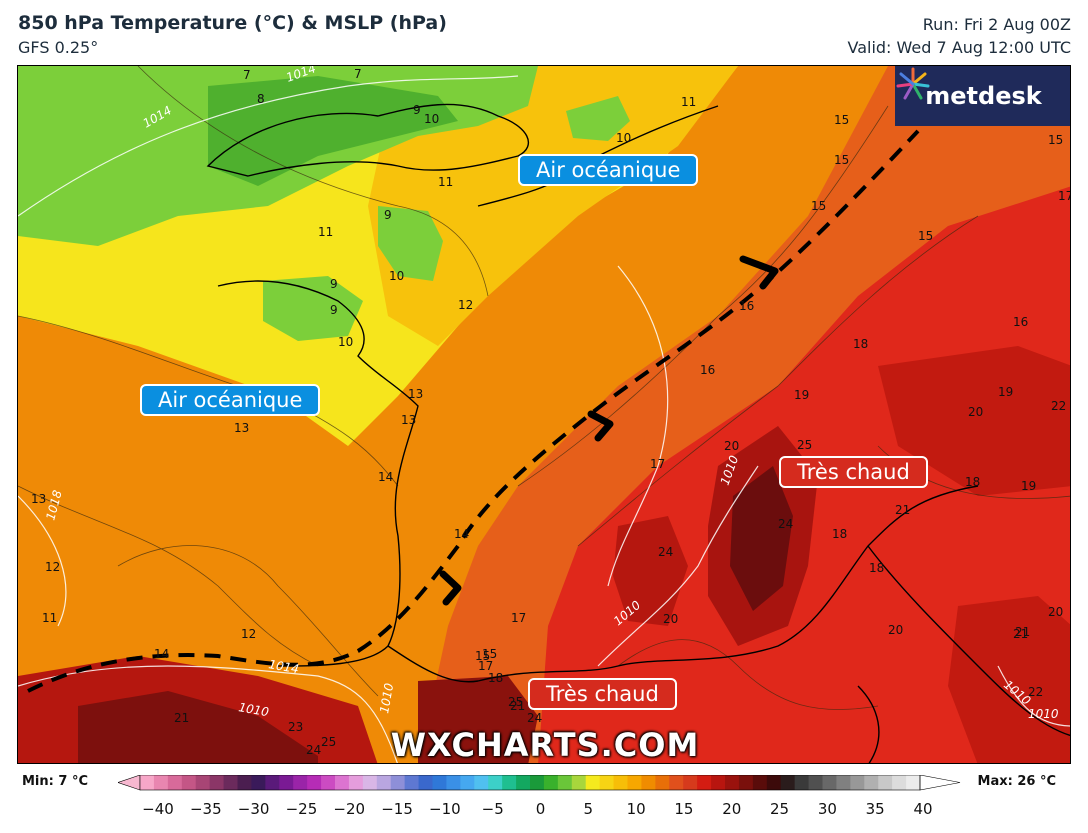 The image size is (1088, 833). What do you see at coordinates (853, 472) in the screenshot?
I see `label-hot-east: Très chaud` at bounding box center [853, 472].